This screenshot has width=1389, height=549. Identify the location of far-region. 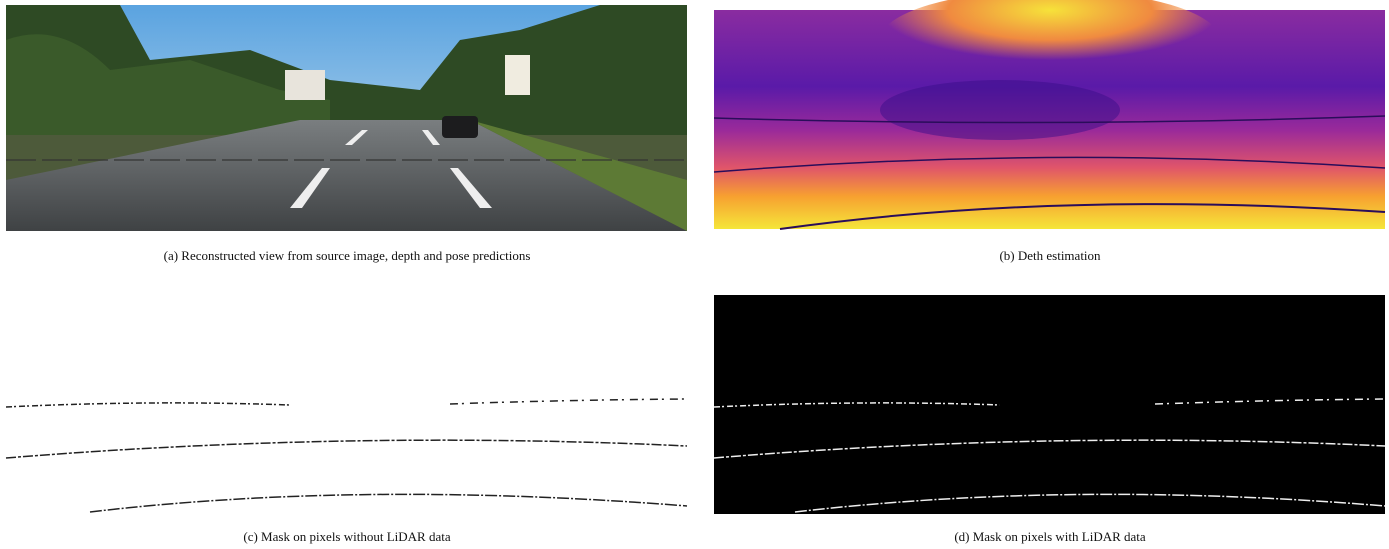
(1000, 110).